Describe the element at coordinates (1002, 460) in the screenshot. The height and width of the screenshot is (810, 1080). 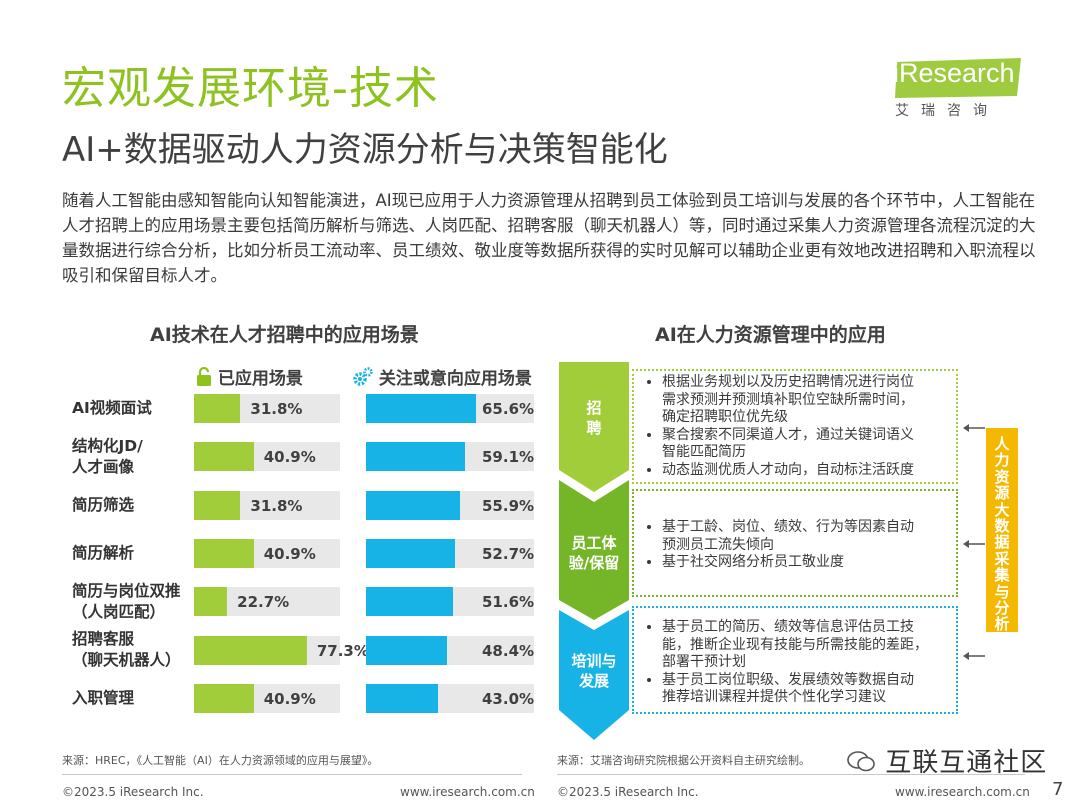
I see `side-label-char: 力` at that location.